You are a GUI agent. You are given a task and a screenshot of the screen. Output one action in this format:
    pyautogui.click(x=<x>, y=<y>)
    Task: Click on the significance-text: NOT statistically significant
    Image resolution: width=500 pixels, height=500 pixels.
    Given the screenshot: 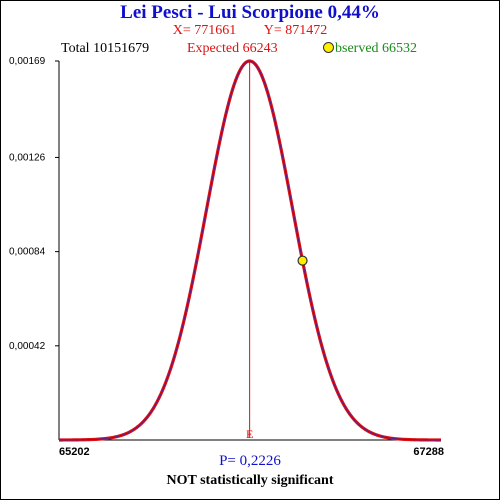 What is the action you would take?
    pyautogui.click(x=250, y=480)
    